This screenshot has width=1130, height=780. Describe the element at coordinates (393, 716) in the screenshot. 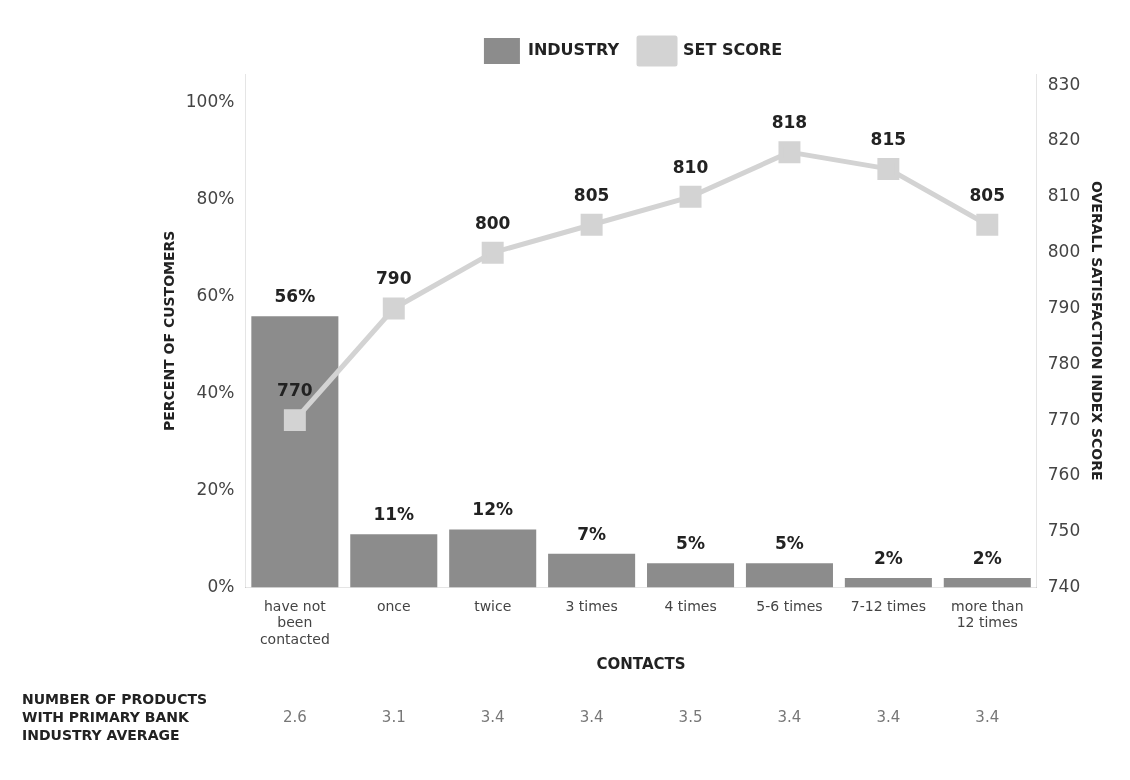

I see `text: 3.1` at that location.